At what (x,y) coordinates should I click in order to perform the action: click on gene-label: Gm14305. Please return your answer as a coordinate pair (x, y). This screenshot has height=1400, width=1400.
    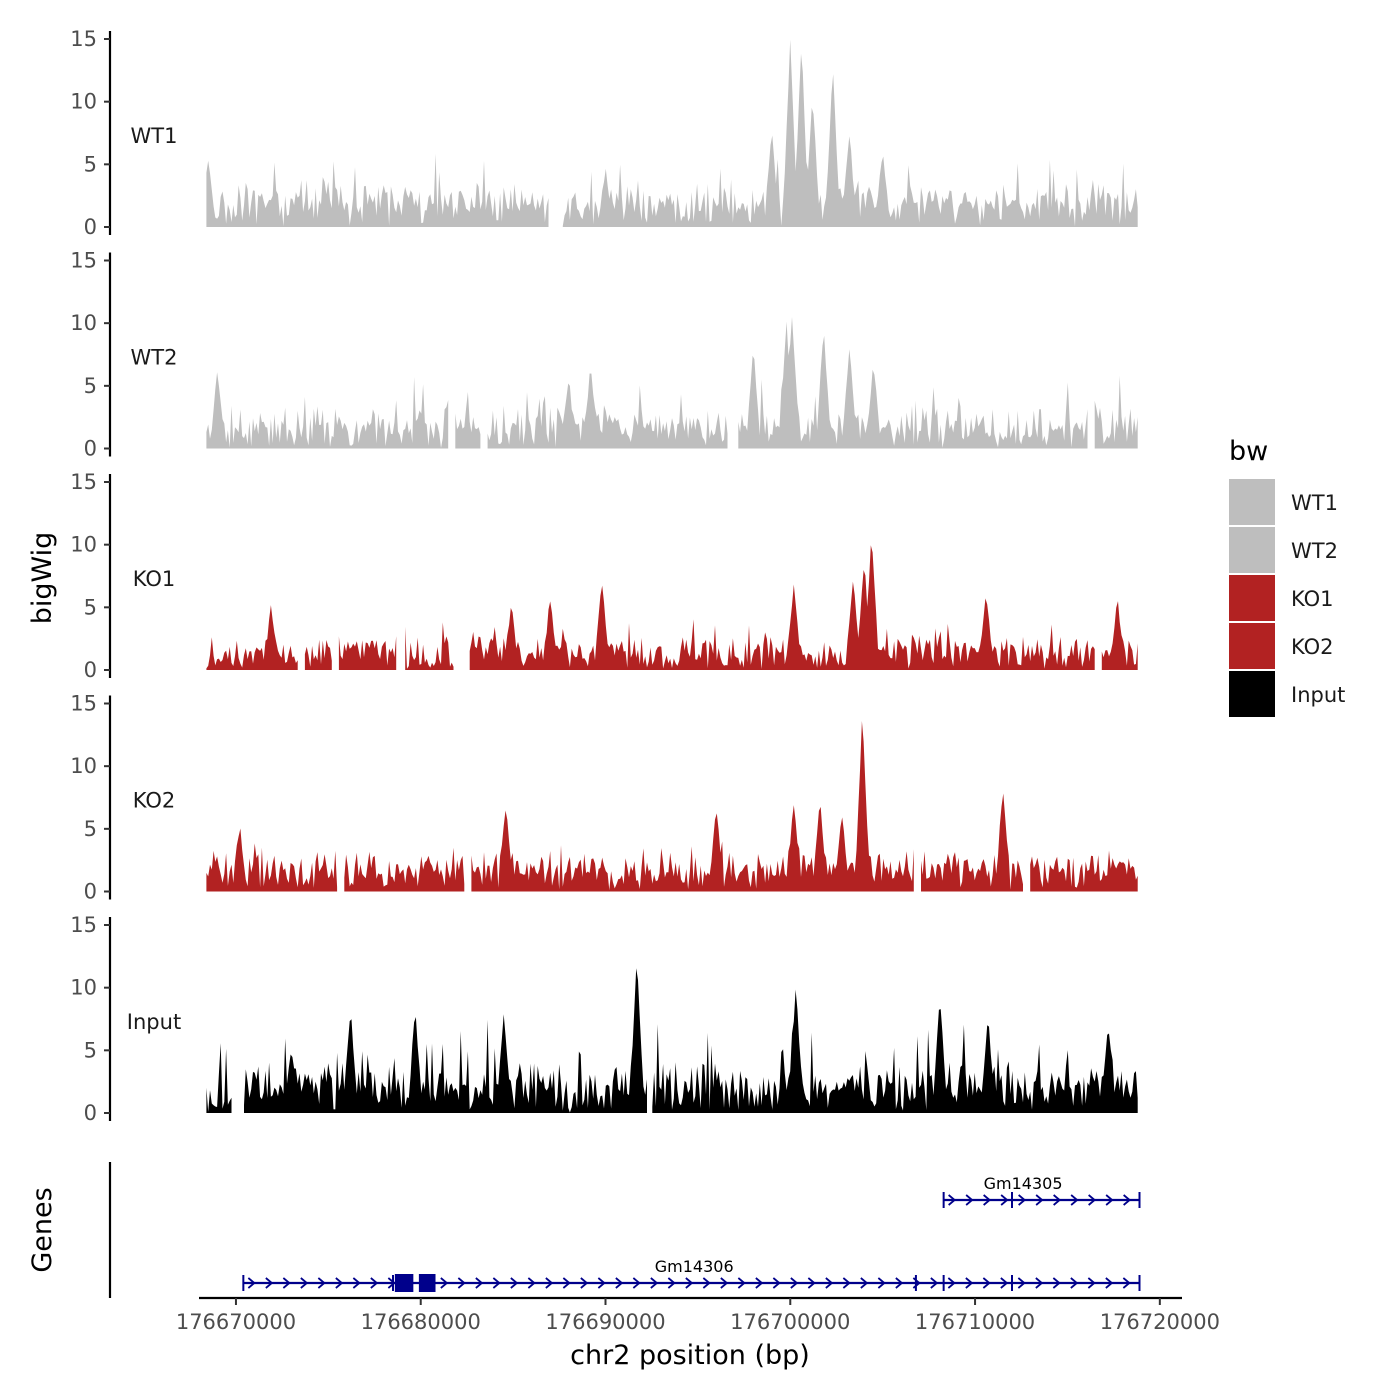
    Looking at the image, I should click on (1023, 1183).